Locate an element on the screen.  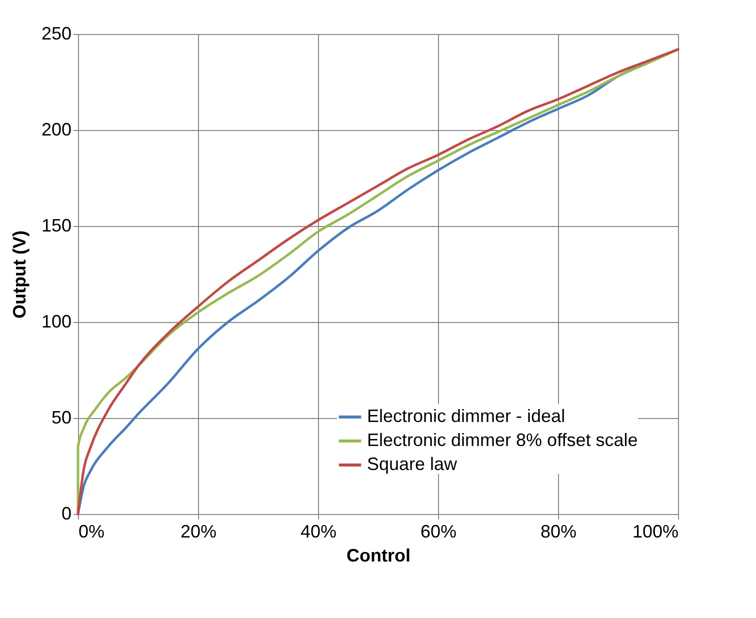
y-tick-label: 50 is located at coordinates (61, 418).